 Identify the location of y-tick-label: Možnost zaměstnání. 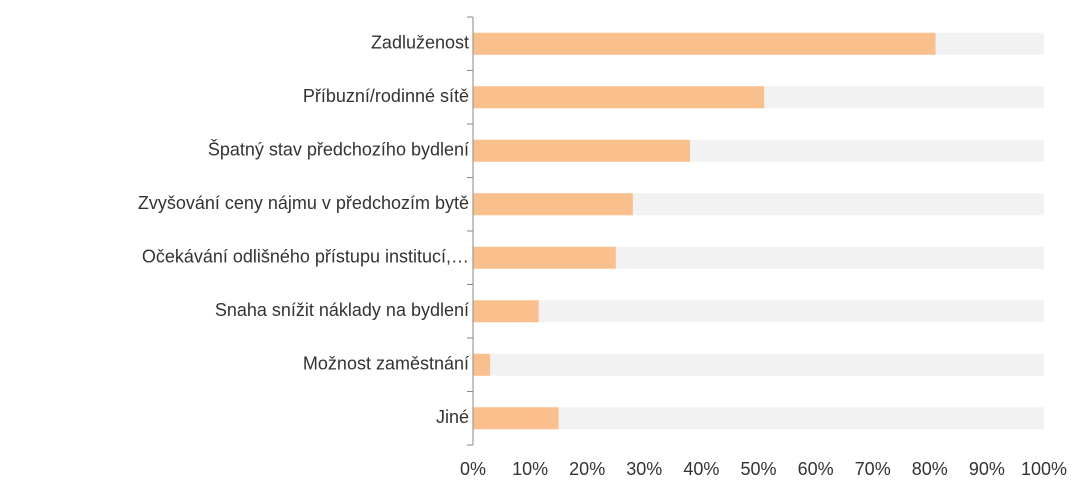
(386, 364).